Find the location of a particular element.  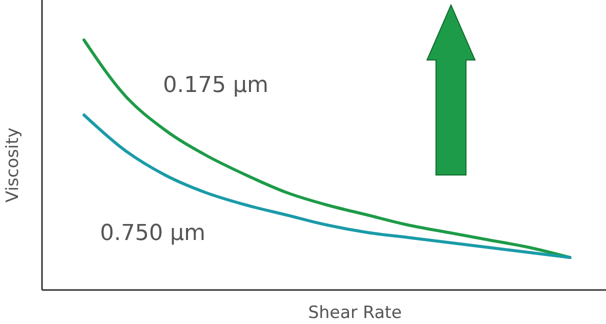

y-axis-title: Viscosity is located at coordinates (13, 165).